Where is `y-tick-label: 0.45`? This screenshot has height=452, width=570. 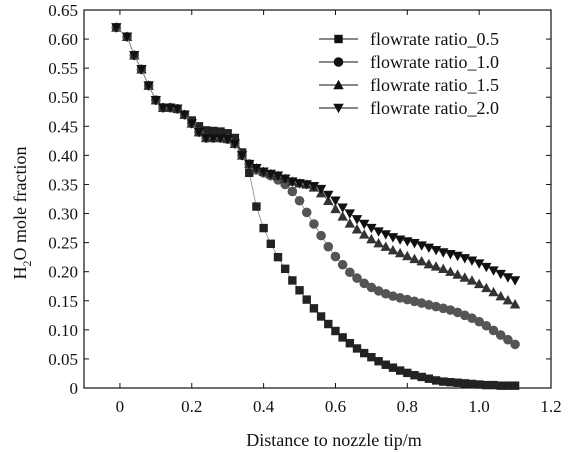
y-tick-label: 0.45 is located at coordinates (63, 126).